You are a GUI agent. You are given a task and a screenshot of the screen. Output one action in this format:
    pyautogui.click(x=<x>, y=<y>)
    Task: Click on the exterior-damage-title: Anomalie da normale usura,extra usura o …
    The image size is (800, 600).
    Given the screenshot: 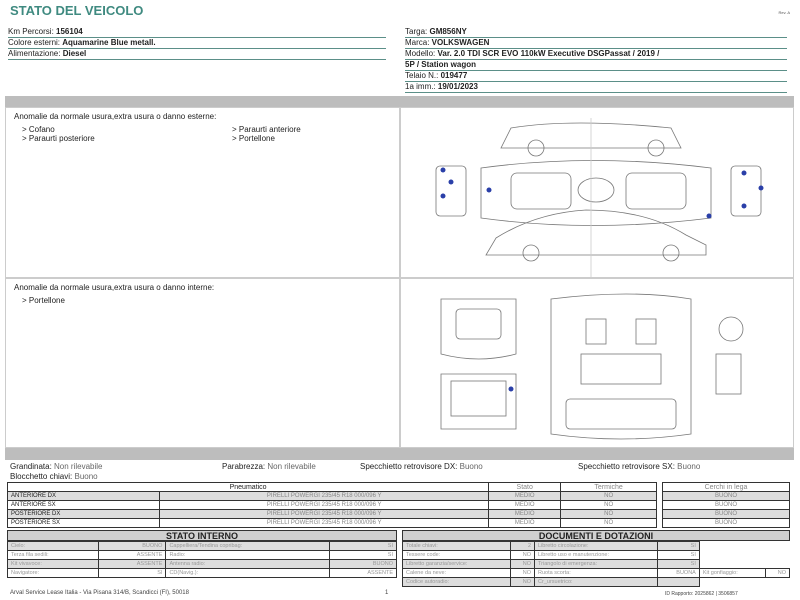 What is the action you would take?
    pyautogui.click(x=115, y=116)
    